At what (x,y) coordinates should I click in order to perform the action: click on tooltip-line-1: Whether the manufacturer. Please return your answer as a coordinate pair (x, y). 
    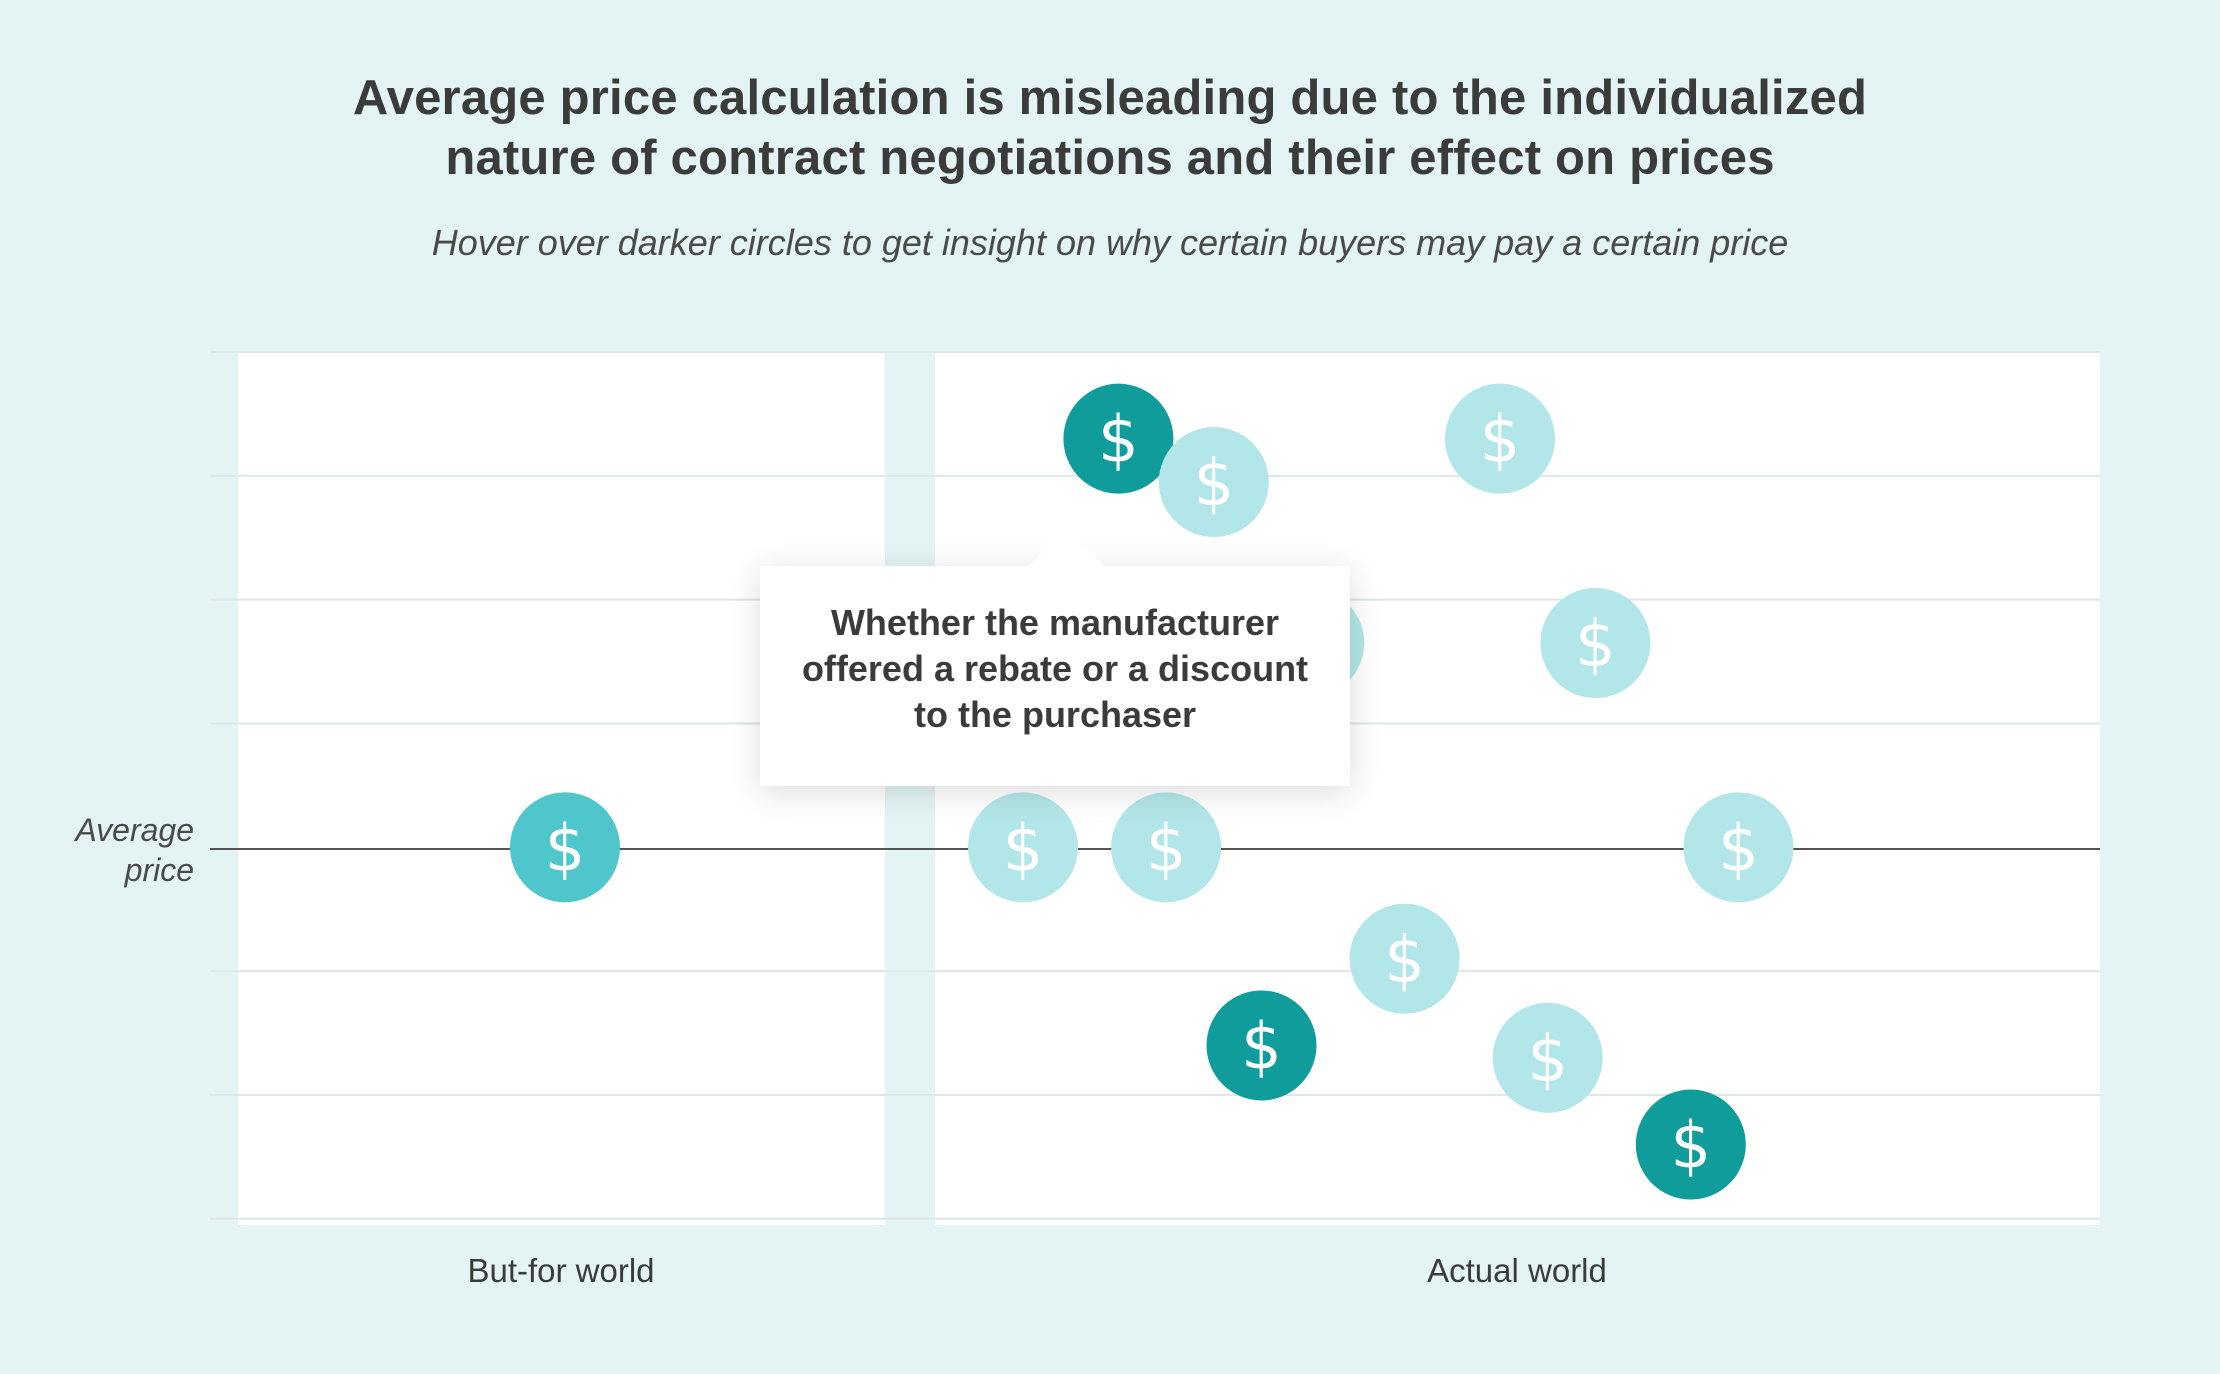
    Looking at the image, I should click on (1055, 622).